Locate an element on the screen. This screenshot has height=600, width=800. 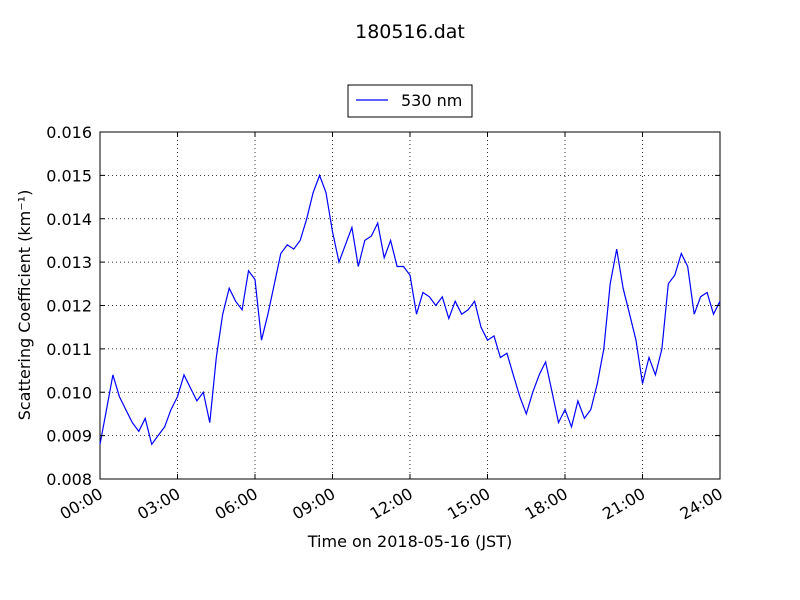
y-tick-label: 0.008 is located at coordinates (69, 479).